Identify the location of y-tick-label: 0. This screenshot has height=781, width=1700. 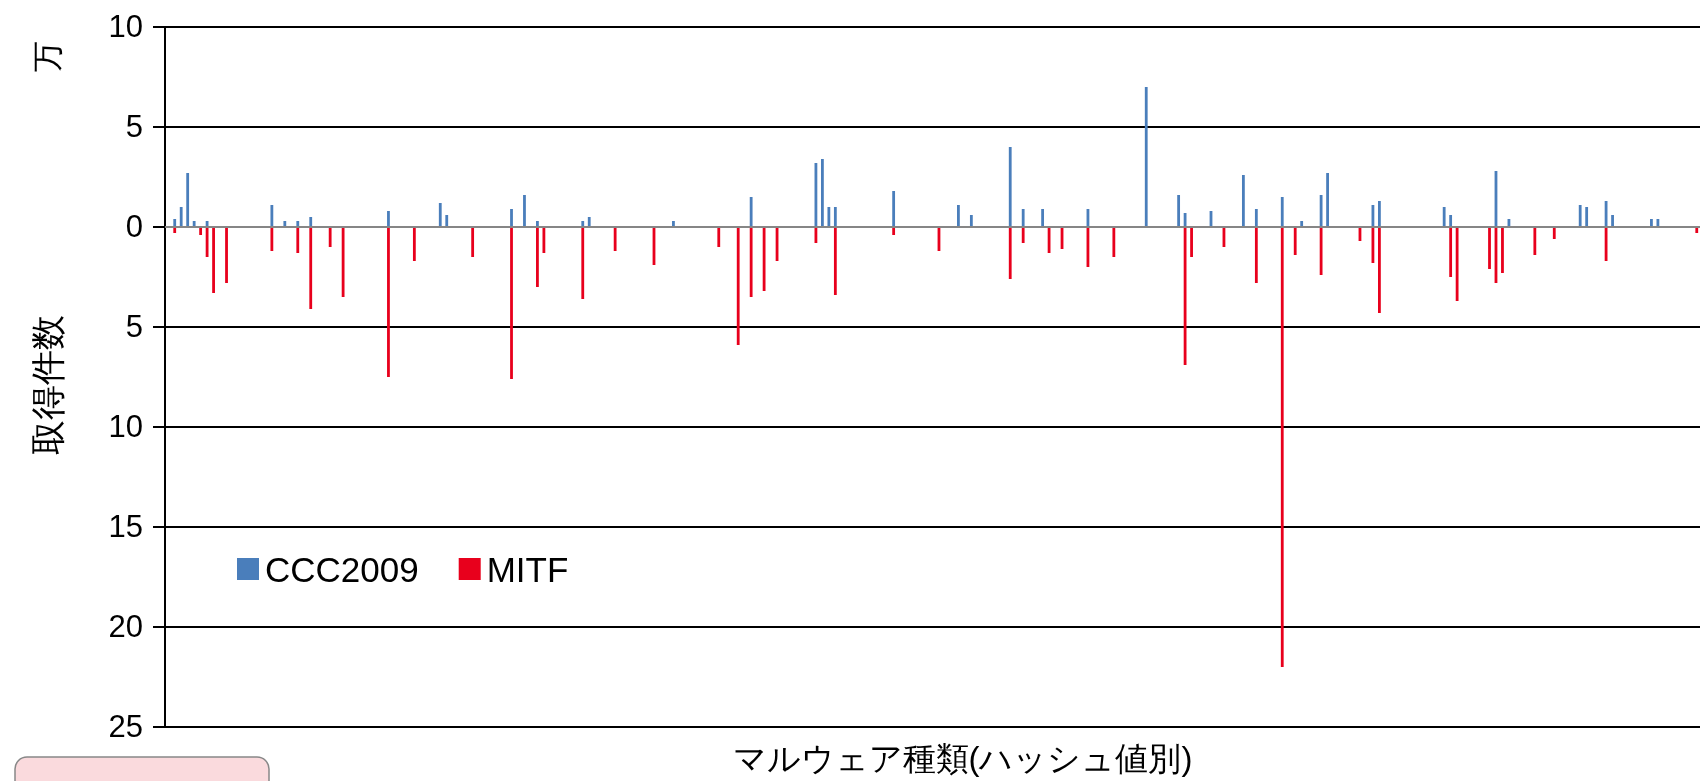
(134, 226).